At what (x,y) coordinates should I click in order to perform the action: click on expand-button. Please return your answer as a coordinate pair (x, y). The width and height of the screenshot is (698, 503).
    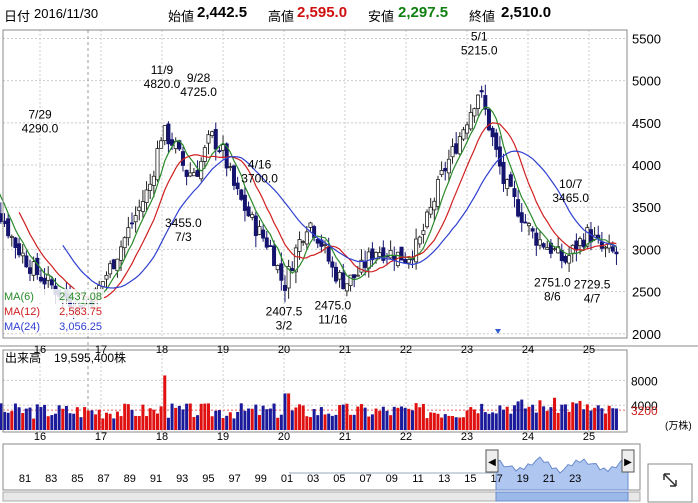
    Looking at the image, I should click on (670, 483).